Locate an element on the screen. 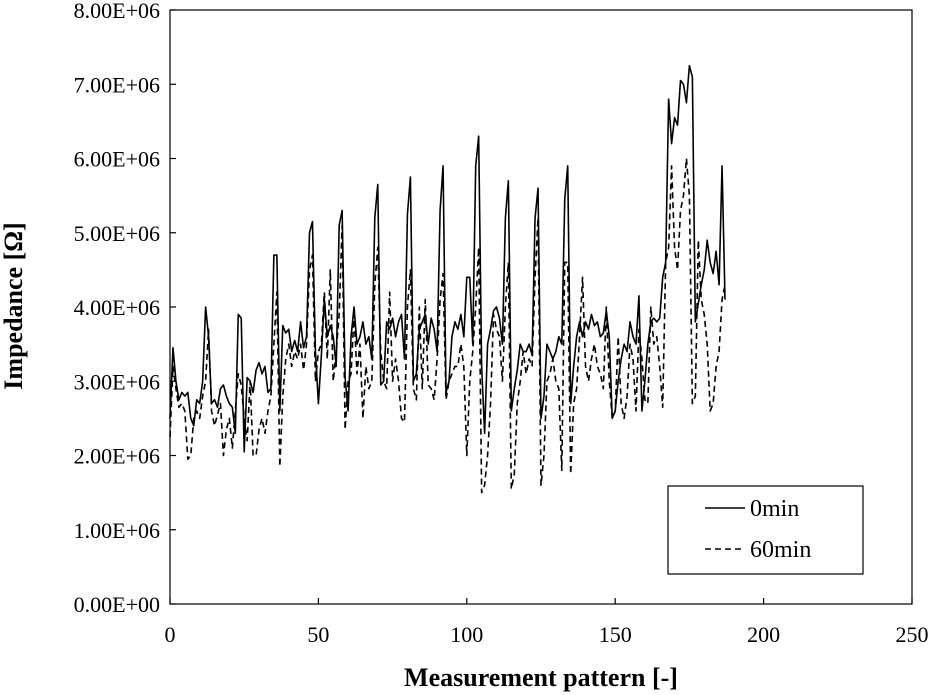 This screenshot has width=930, height=695. x-axis-ticks: 0 50 100 150 200 250 is located at coordinates (547, 622).